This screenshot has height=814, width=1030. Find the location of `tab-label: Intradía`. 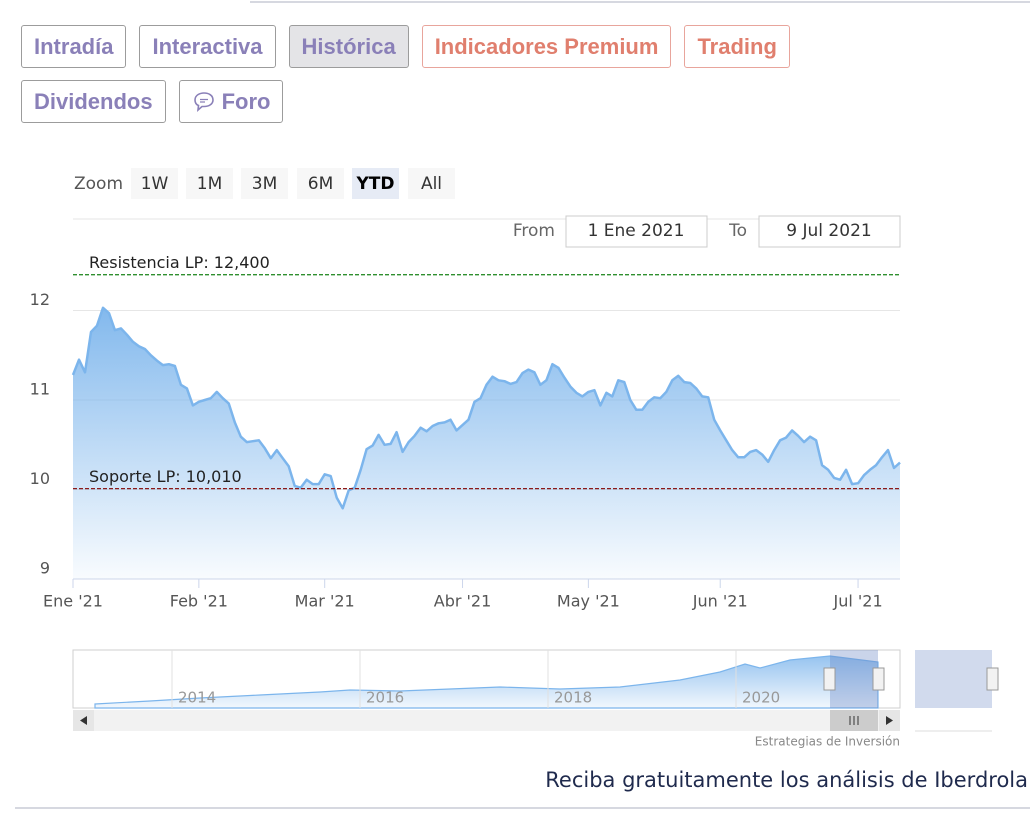

tab-label: Intradía is located at coordinates (74, 46).